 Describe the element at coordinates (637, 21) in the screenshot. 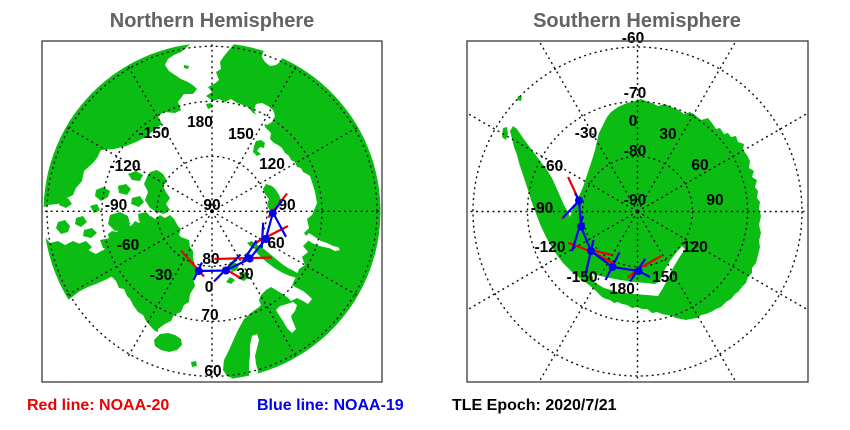

I see `svg-text: Southern Hemisphere` at that location.